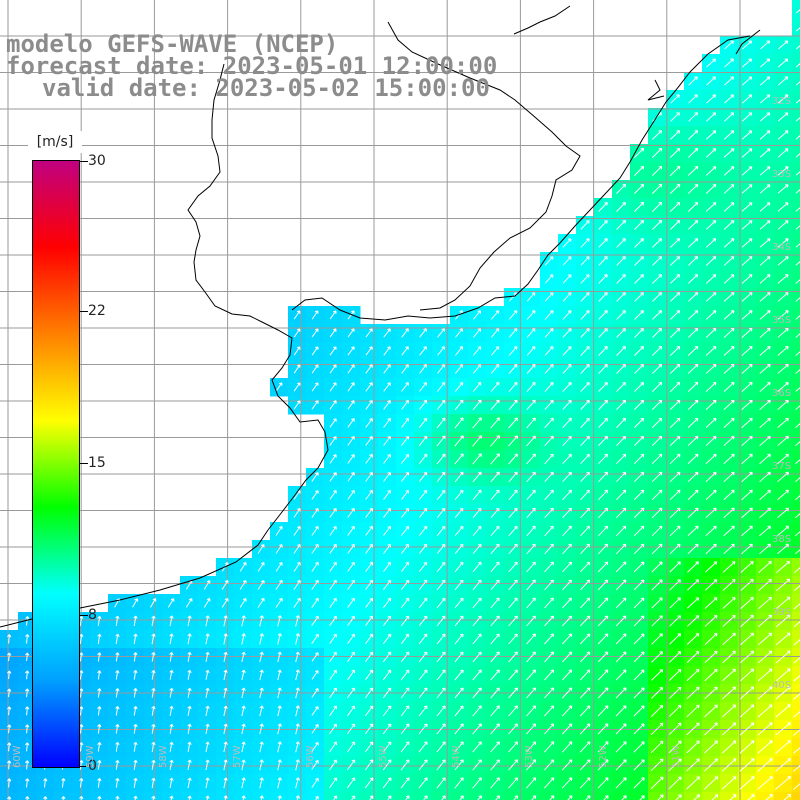  Describe the element at coordinates (782, 612) in the screenshot. I see `latitude-label: 39S` at that location.